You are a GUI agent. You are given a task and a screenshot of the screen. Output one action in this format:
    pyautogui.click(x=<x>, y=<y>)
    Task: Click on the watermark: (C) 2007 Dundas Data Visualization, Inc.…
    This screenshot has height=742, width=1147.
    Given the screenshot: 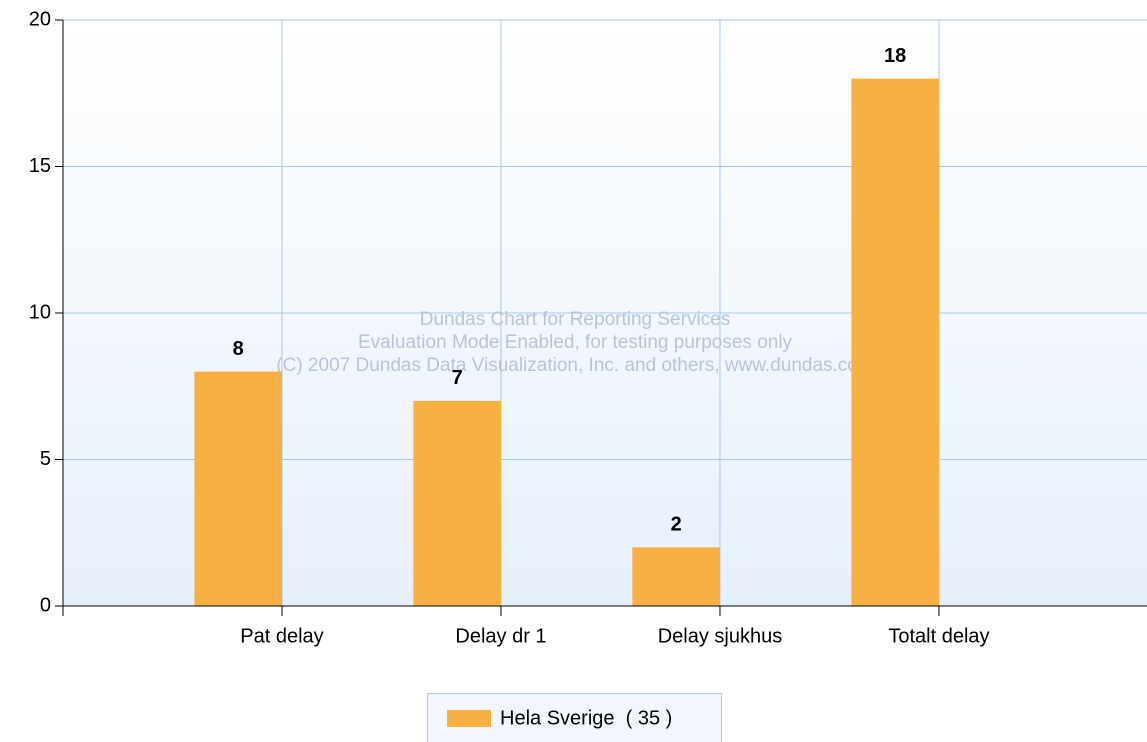 What is the action you would take?
    pyautogui.click(x=574, y=365)
    